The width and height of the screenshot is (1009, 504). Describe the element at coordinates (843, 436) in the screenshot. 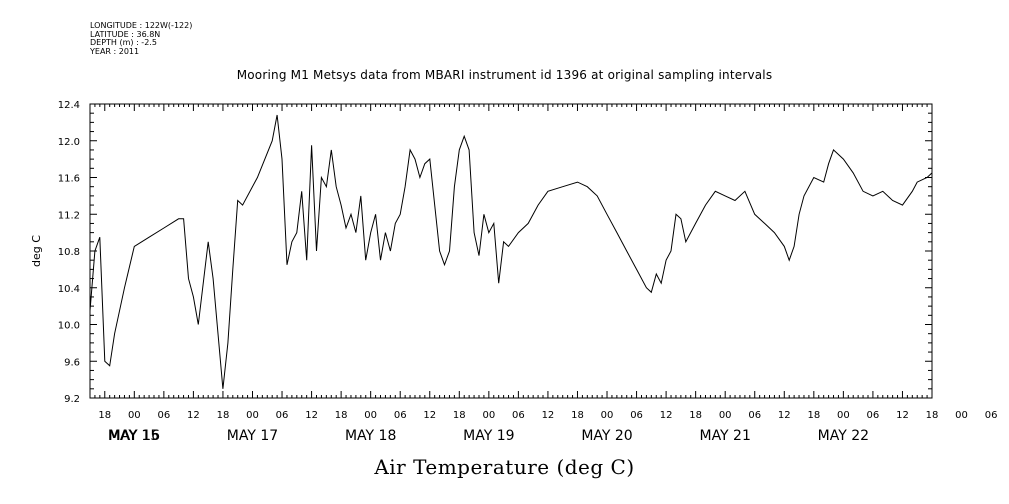

I see `x-day-label: MAY 22` at that location.